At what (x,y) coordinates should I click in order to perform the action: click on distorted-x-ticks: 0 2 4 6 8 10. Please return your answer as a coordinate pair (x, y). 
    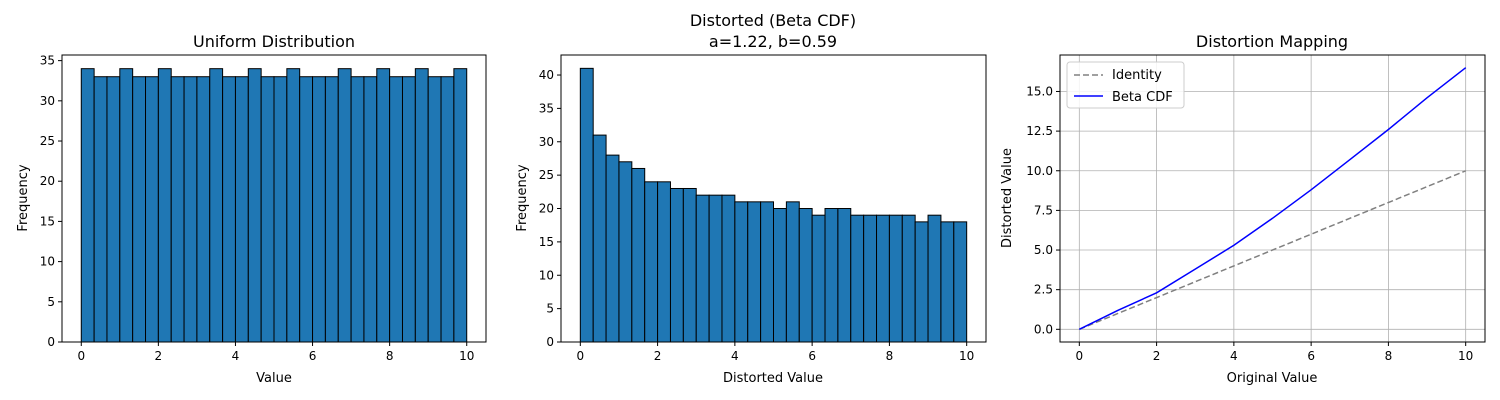
    Looking at the image, I should click on (775, 352).